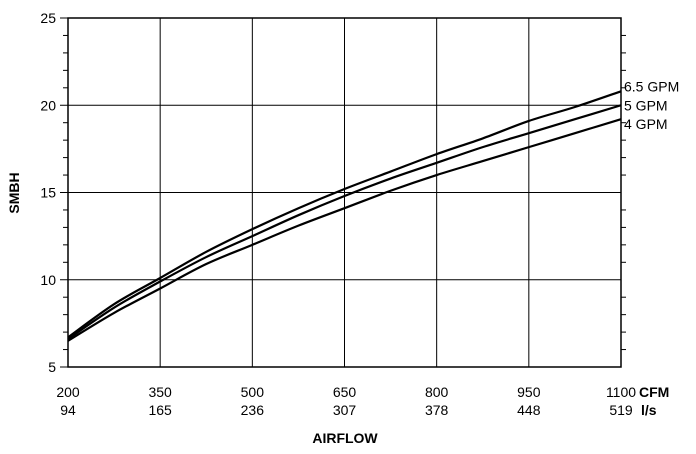 The image size is (696, 454). I want to click on x-tick-label: 500, so click(253, 392).